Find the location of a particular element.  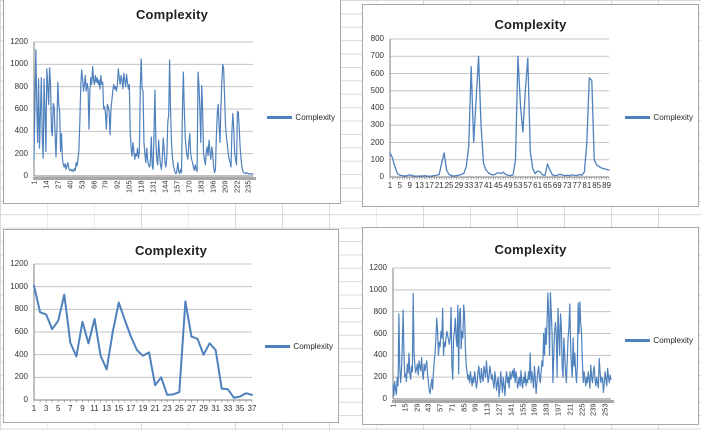

x-axis-tick-label: 144 is located at coordinates (165, 187).